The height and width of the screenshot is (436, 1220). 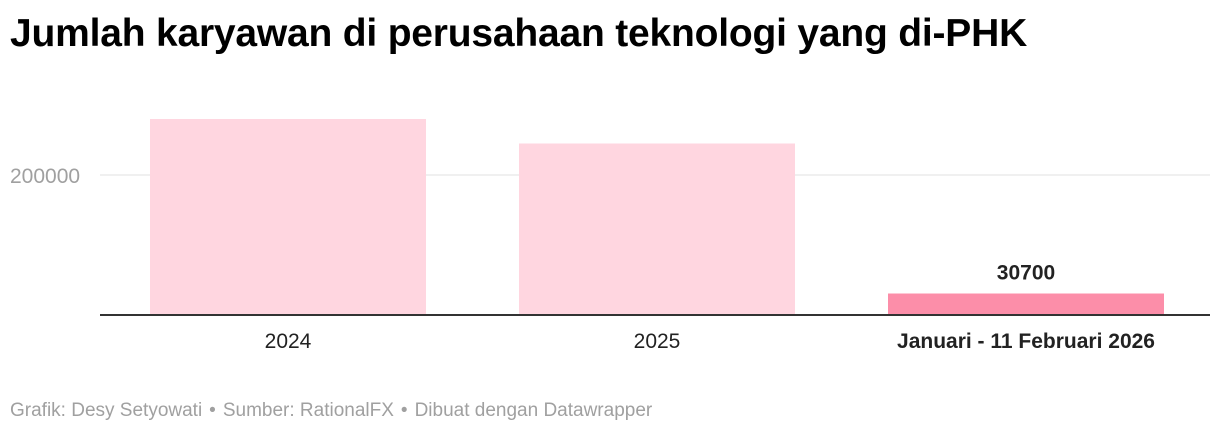 I want to click on x-axis-labels: 2024 2025 Januari - 11 Februari 2026, so click(x=710, y=341).